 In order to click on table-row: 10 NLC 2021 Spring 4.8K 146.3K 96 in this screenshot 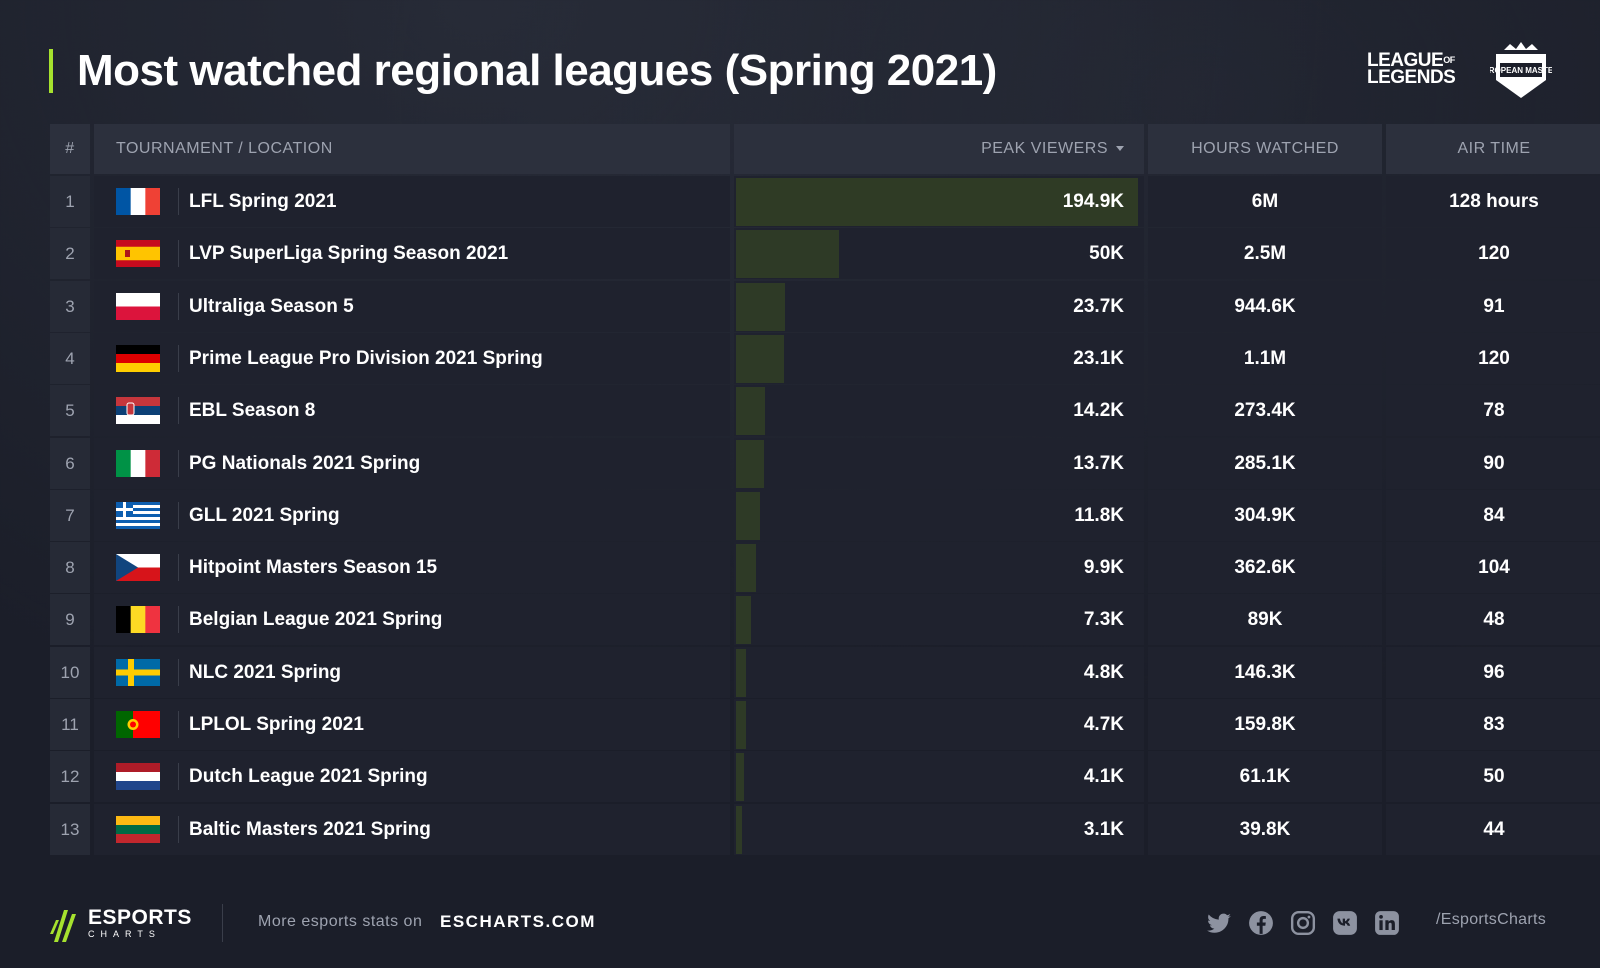, I will do `click(825, 672)`.